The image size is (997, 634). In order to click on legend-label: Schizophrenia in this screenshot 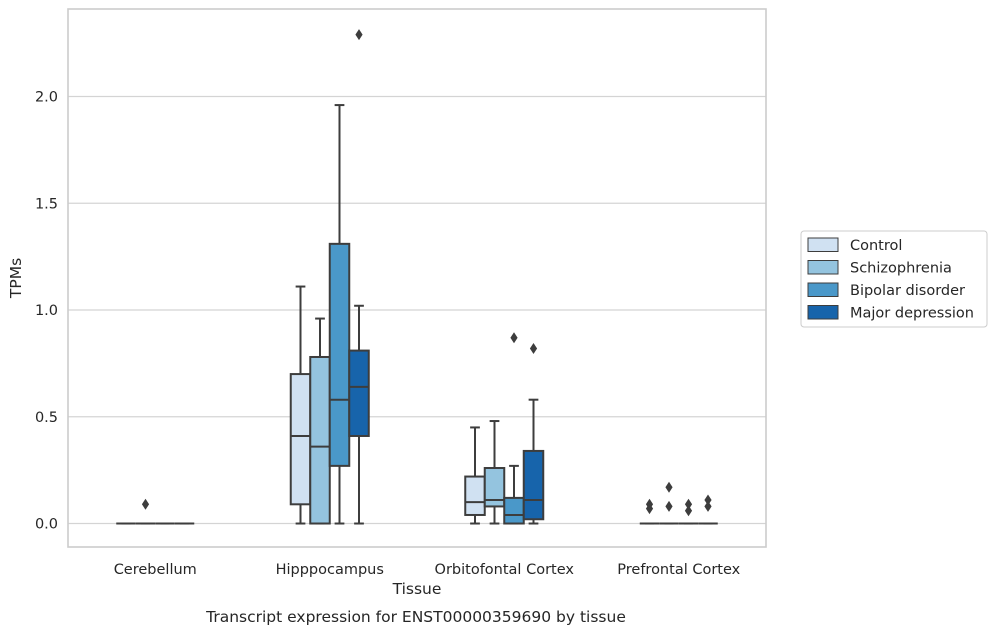, I will do `click(901, 269)`.